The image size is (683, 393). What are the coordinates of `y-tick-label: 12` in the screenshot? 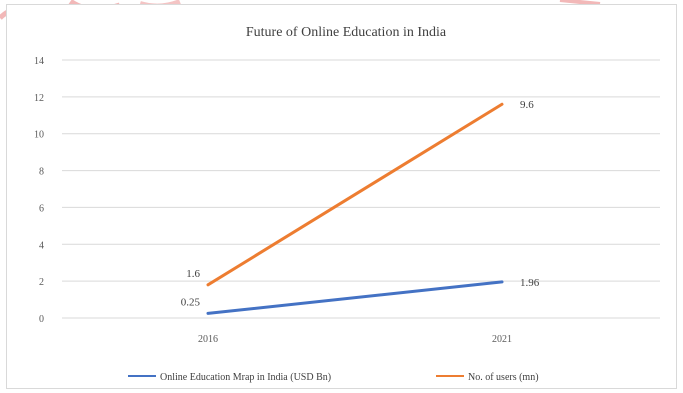 It's located at (39, 98).